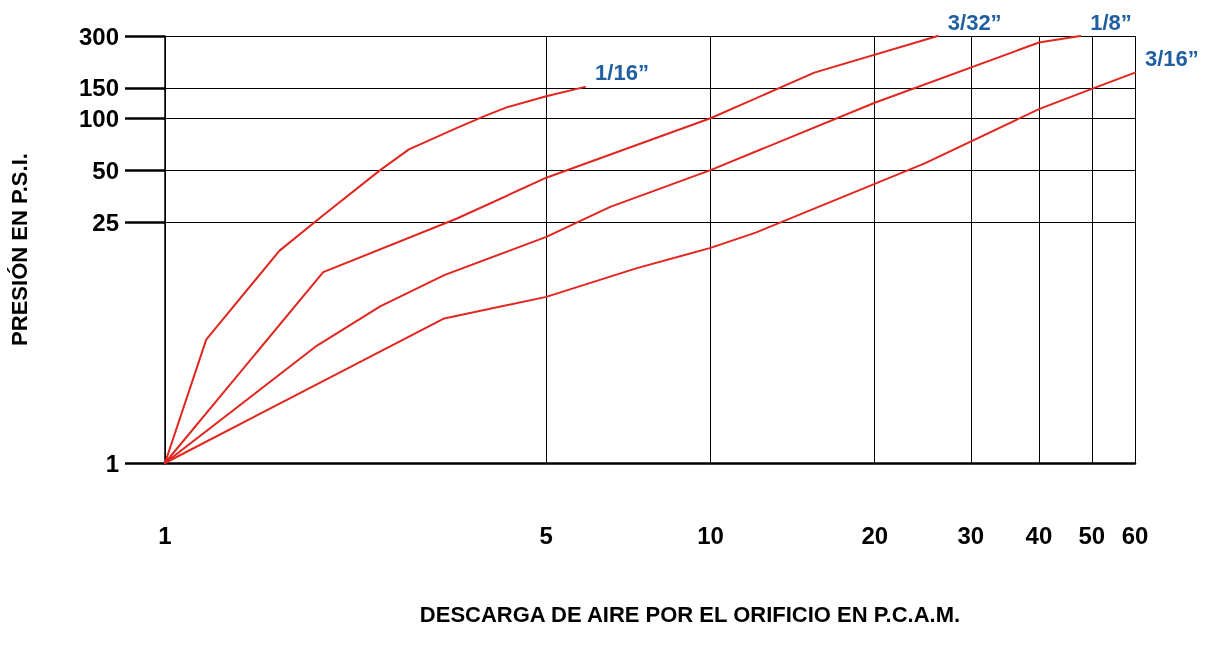 This screenshot has width=1209, height=658. What do you see at coordinates (112, 463) in the screenshot?
I see `y-tick-label: 1` at bounding box center [112, 463].